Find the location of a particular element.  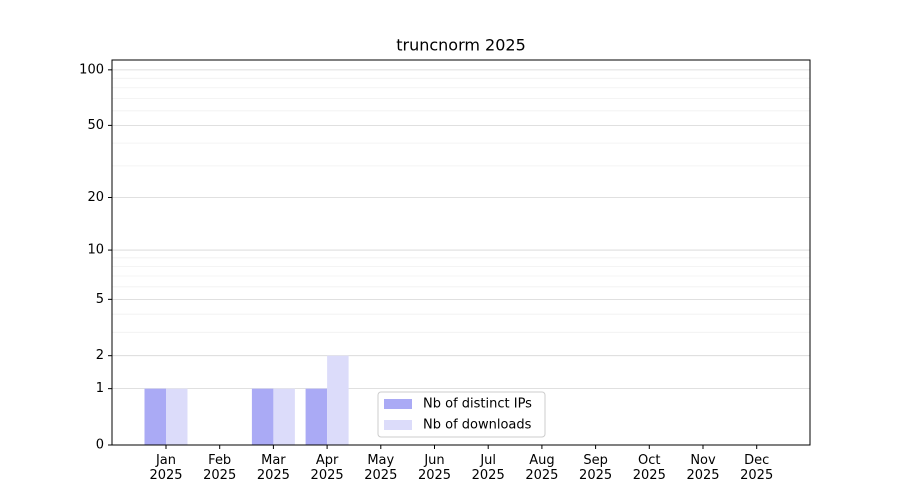

x-tick-label: Feb 2025 is located at coordinates (220, 468).